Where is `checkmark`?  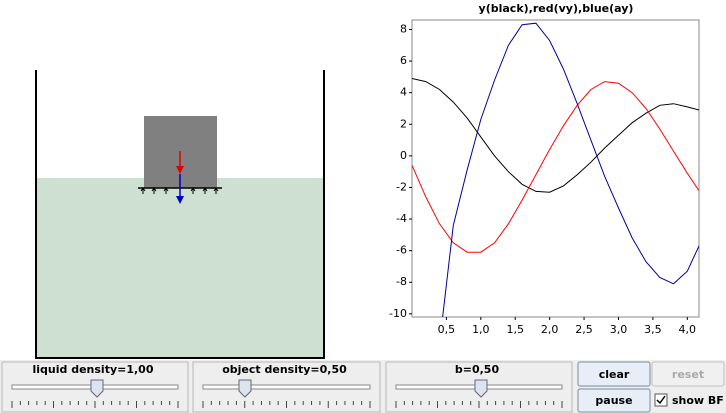
checkmark is located at coordinates (661, 400).